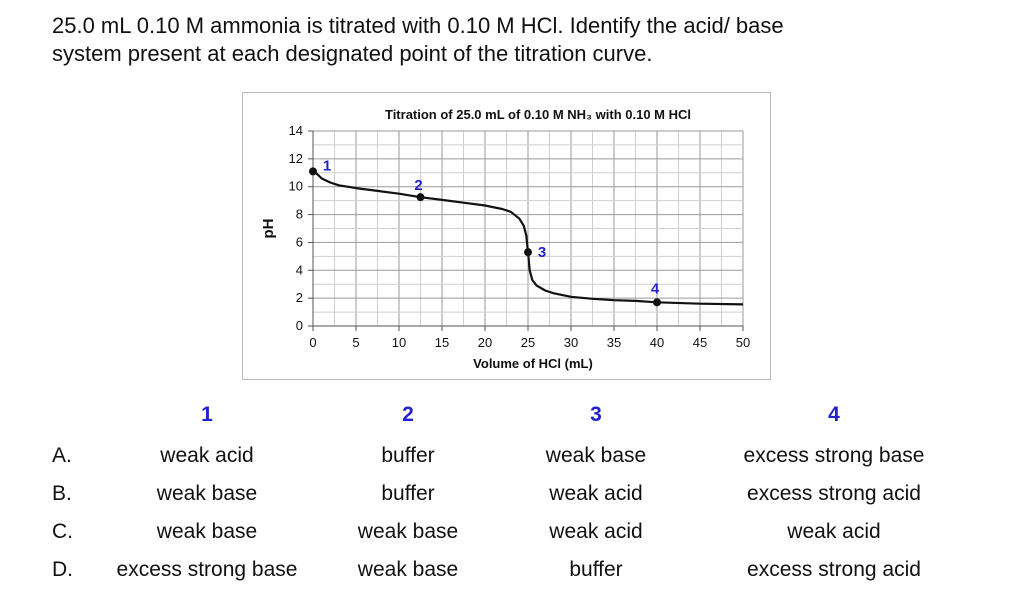 The height and width of the screenshot is (605, 1024). I want to click on answer-column-header-1: 1, so click(207, 414).